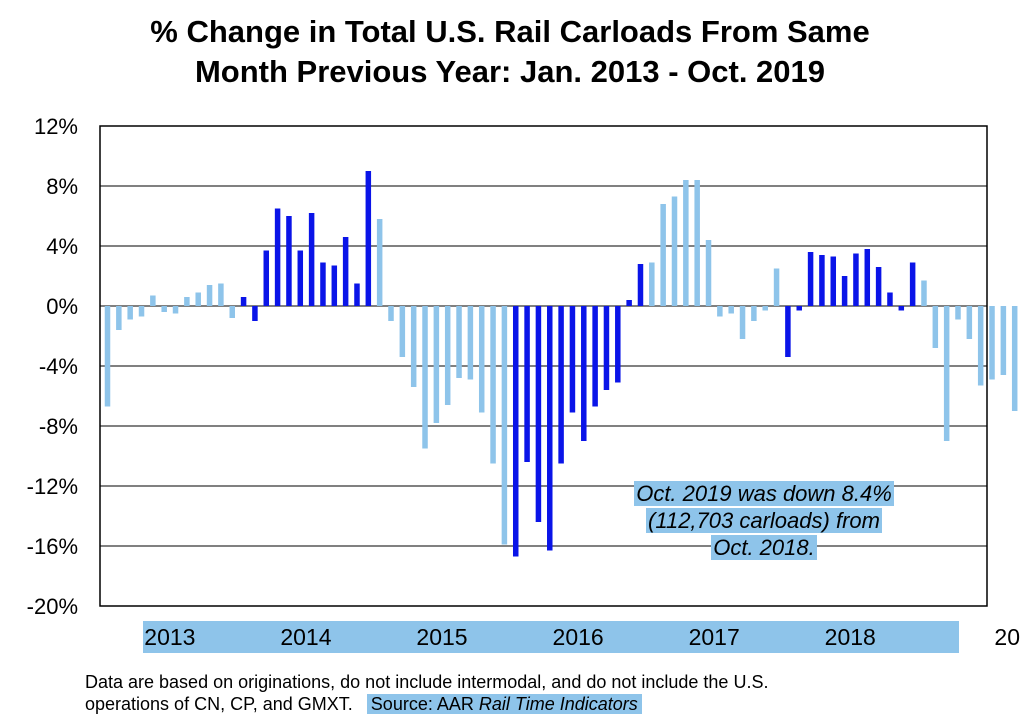 This screenshot has width=1020, height=724. Describe the element at coordinates (52, 546) in the screenshot. I see `y-tick-label: -16%` at that location.